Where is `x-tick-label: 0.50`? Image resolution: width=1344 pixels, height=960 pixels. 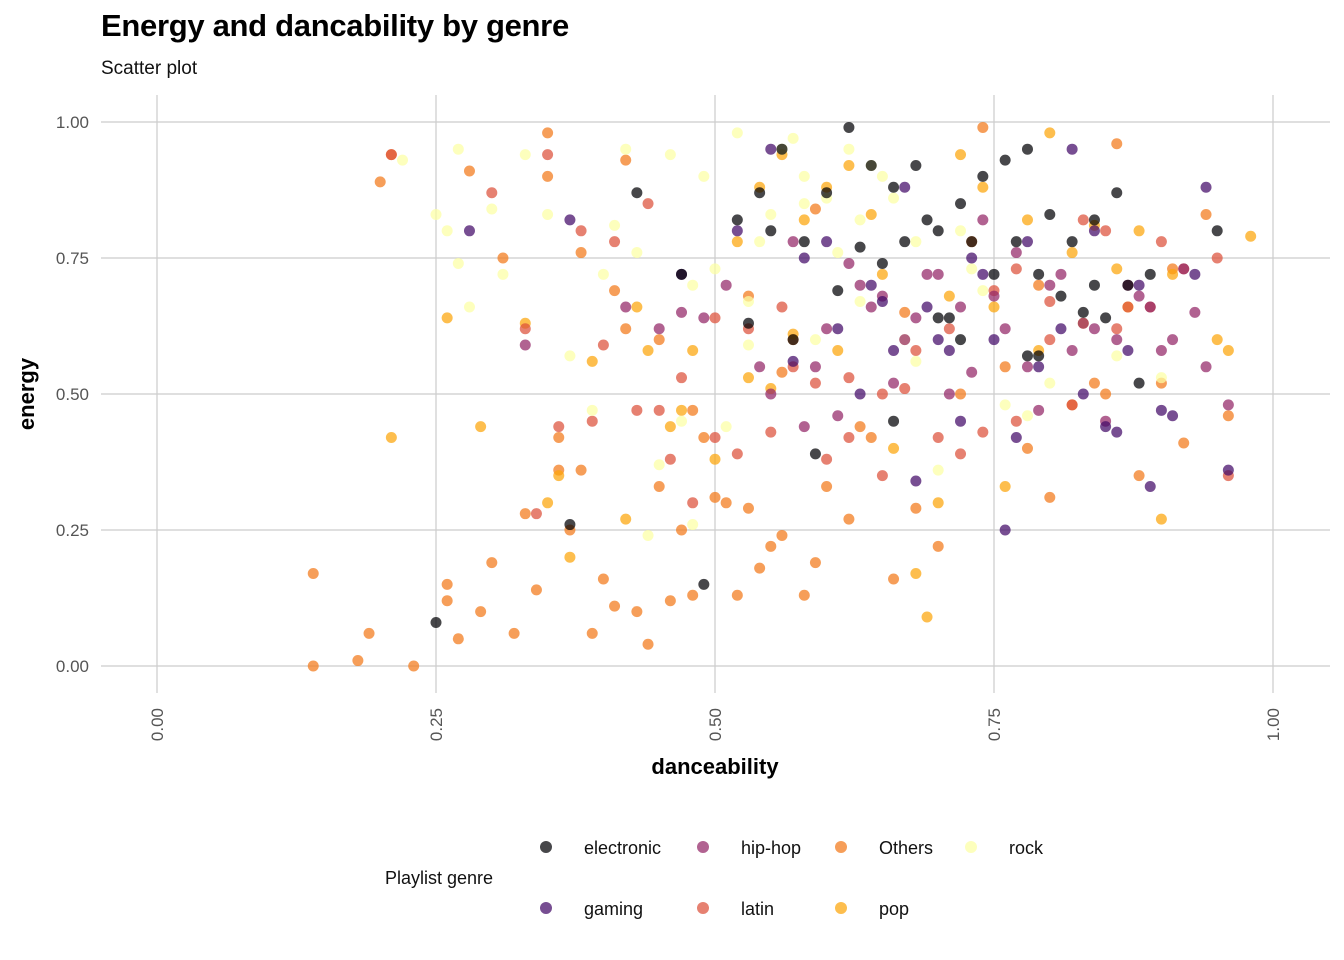
x-tick-label: 0.50 is located at coordinates (715, 724).